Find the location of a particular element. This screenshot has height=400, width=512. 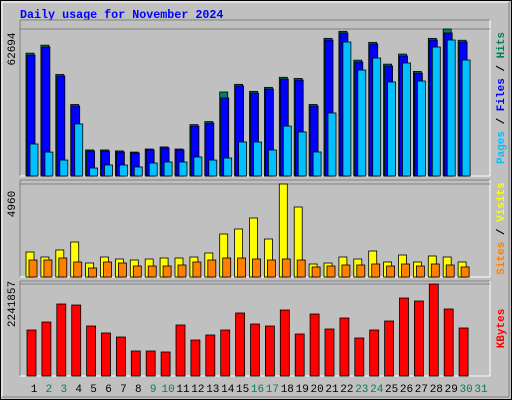

legend: Sites / Visits is located at coordinates (502, 228).